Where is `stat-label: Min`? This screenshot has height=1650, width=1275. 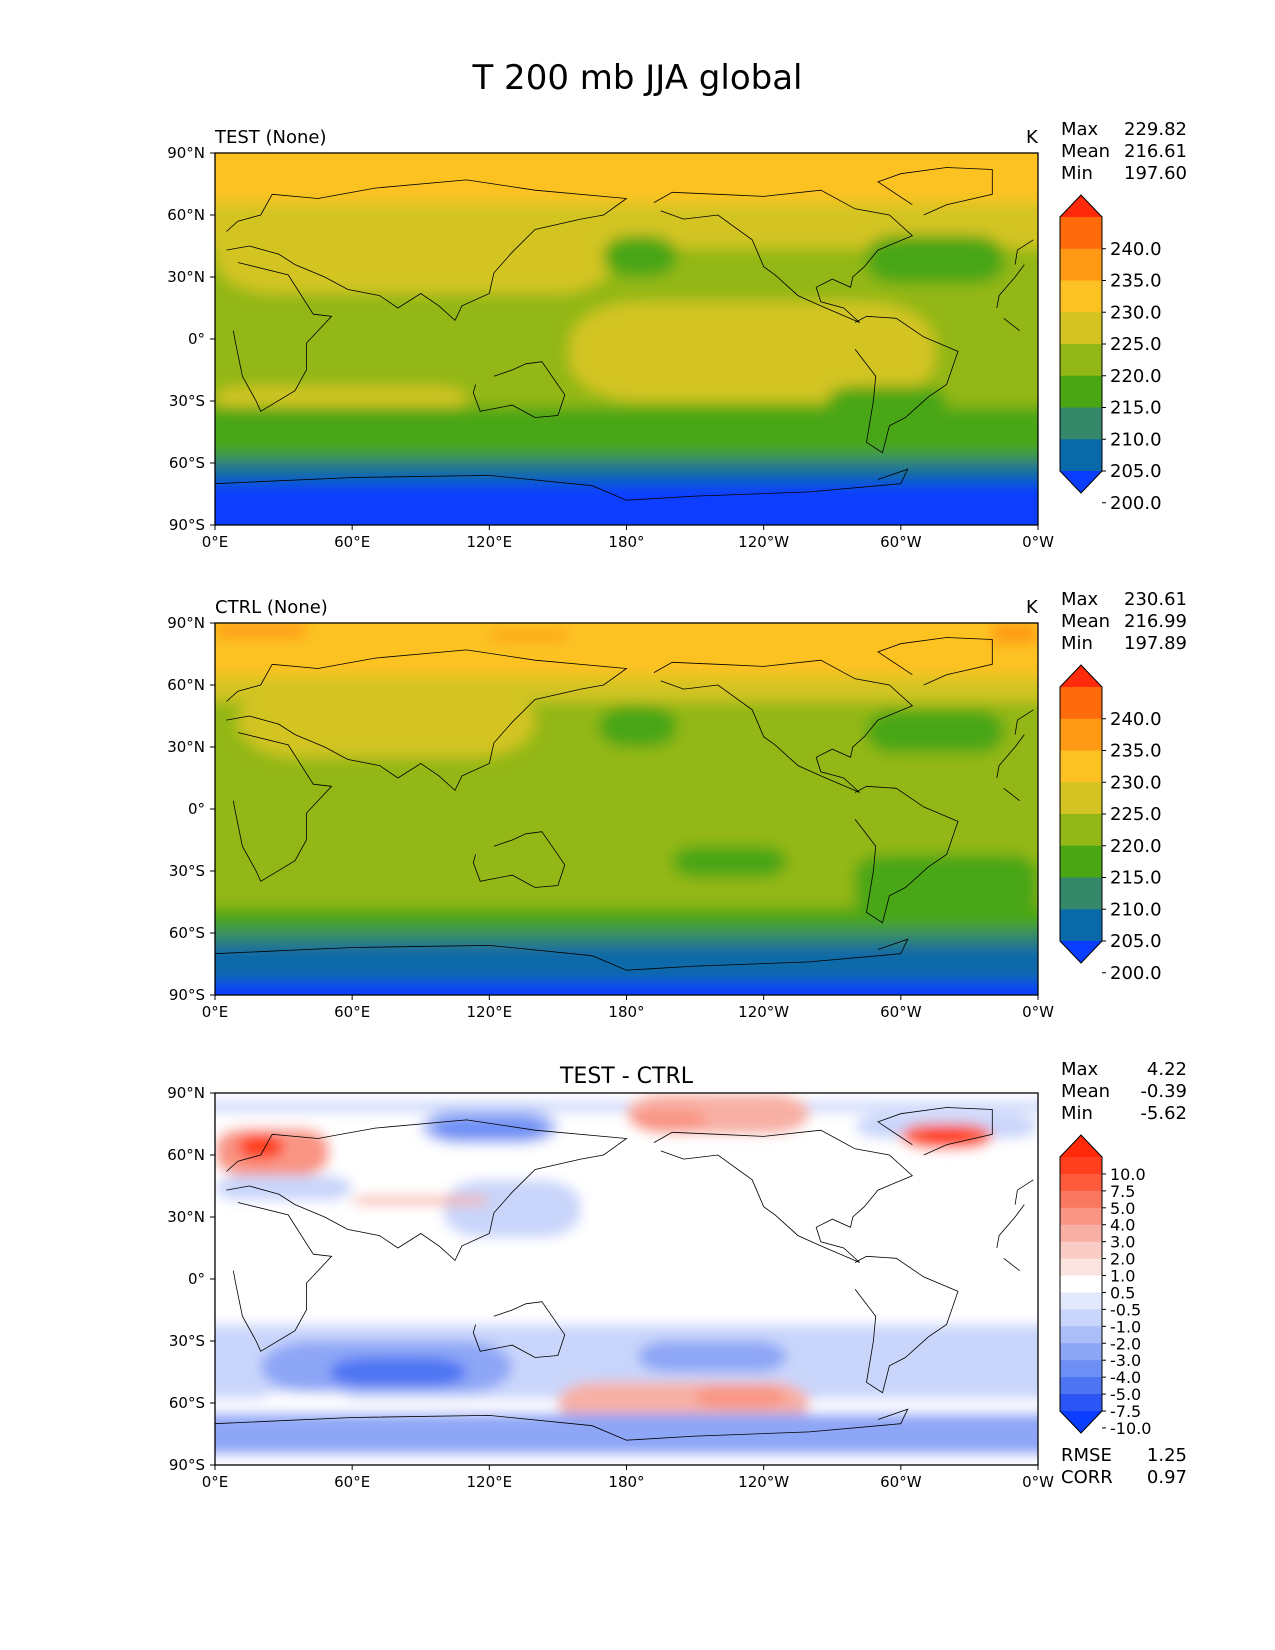
stat-label: Min is located at coordinates (1077, 173).